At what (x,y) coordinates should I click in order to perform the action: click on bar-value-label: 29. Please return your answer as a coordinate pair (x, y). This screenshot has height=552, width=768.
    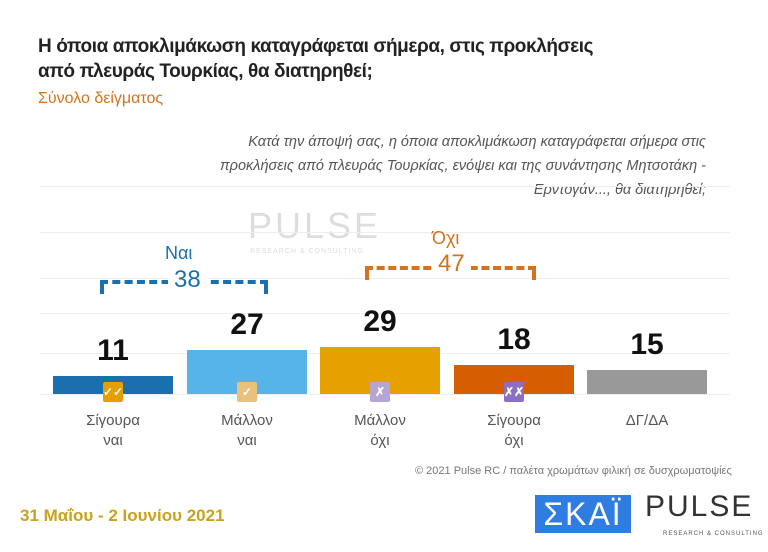
    Looking at the image, I should click on (380, 321).